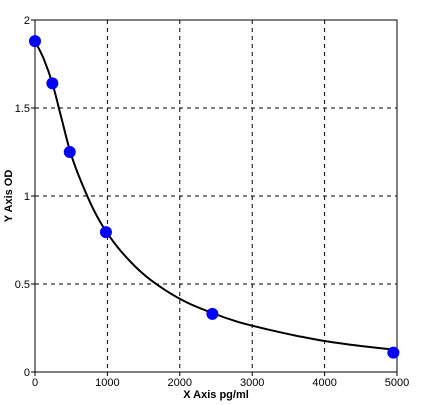  What do you see at coordinates (35, 383) in the screenshot?
I see `x-tick-label: 0` at bounding box center [35, 383].